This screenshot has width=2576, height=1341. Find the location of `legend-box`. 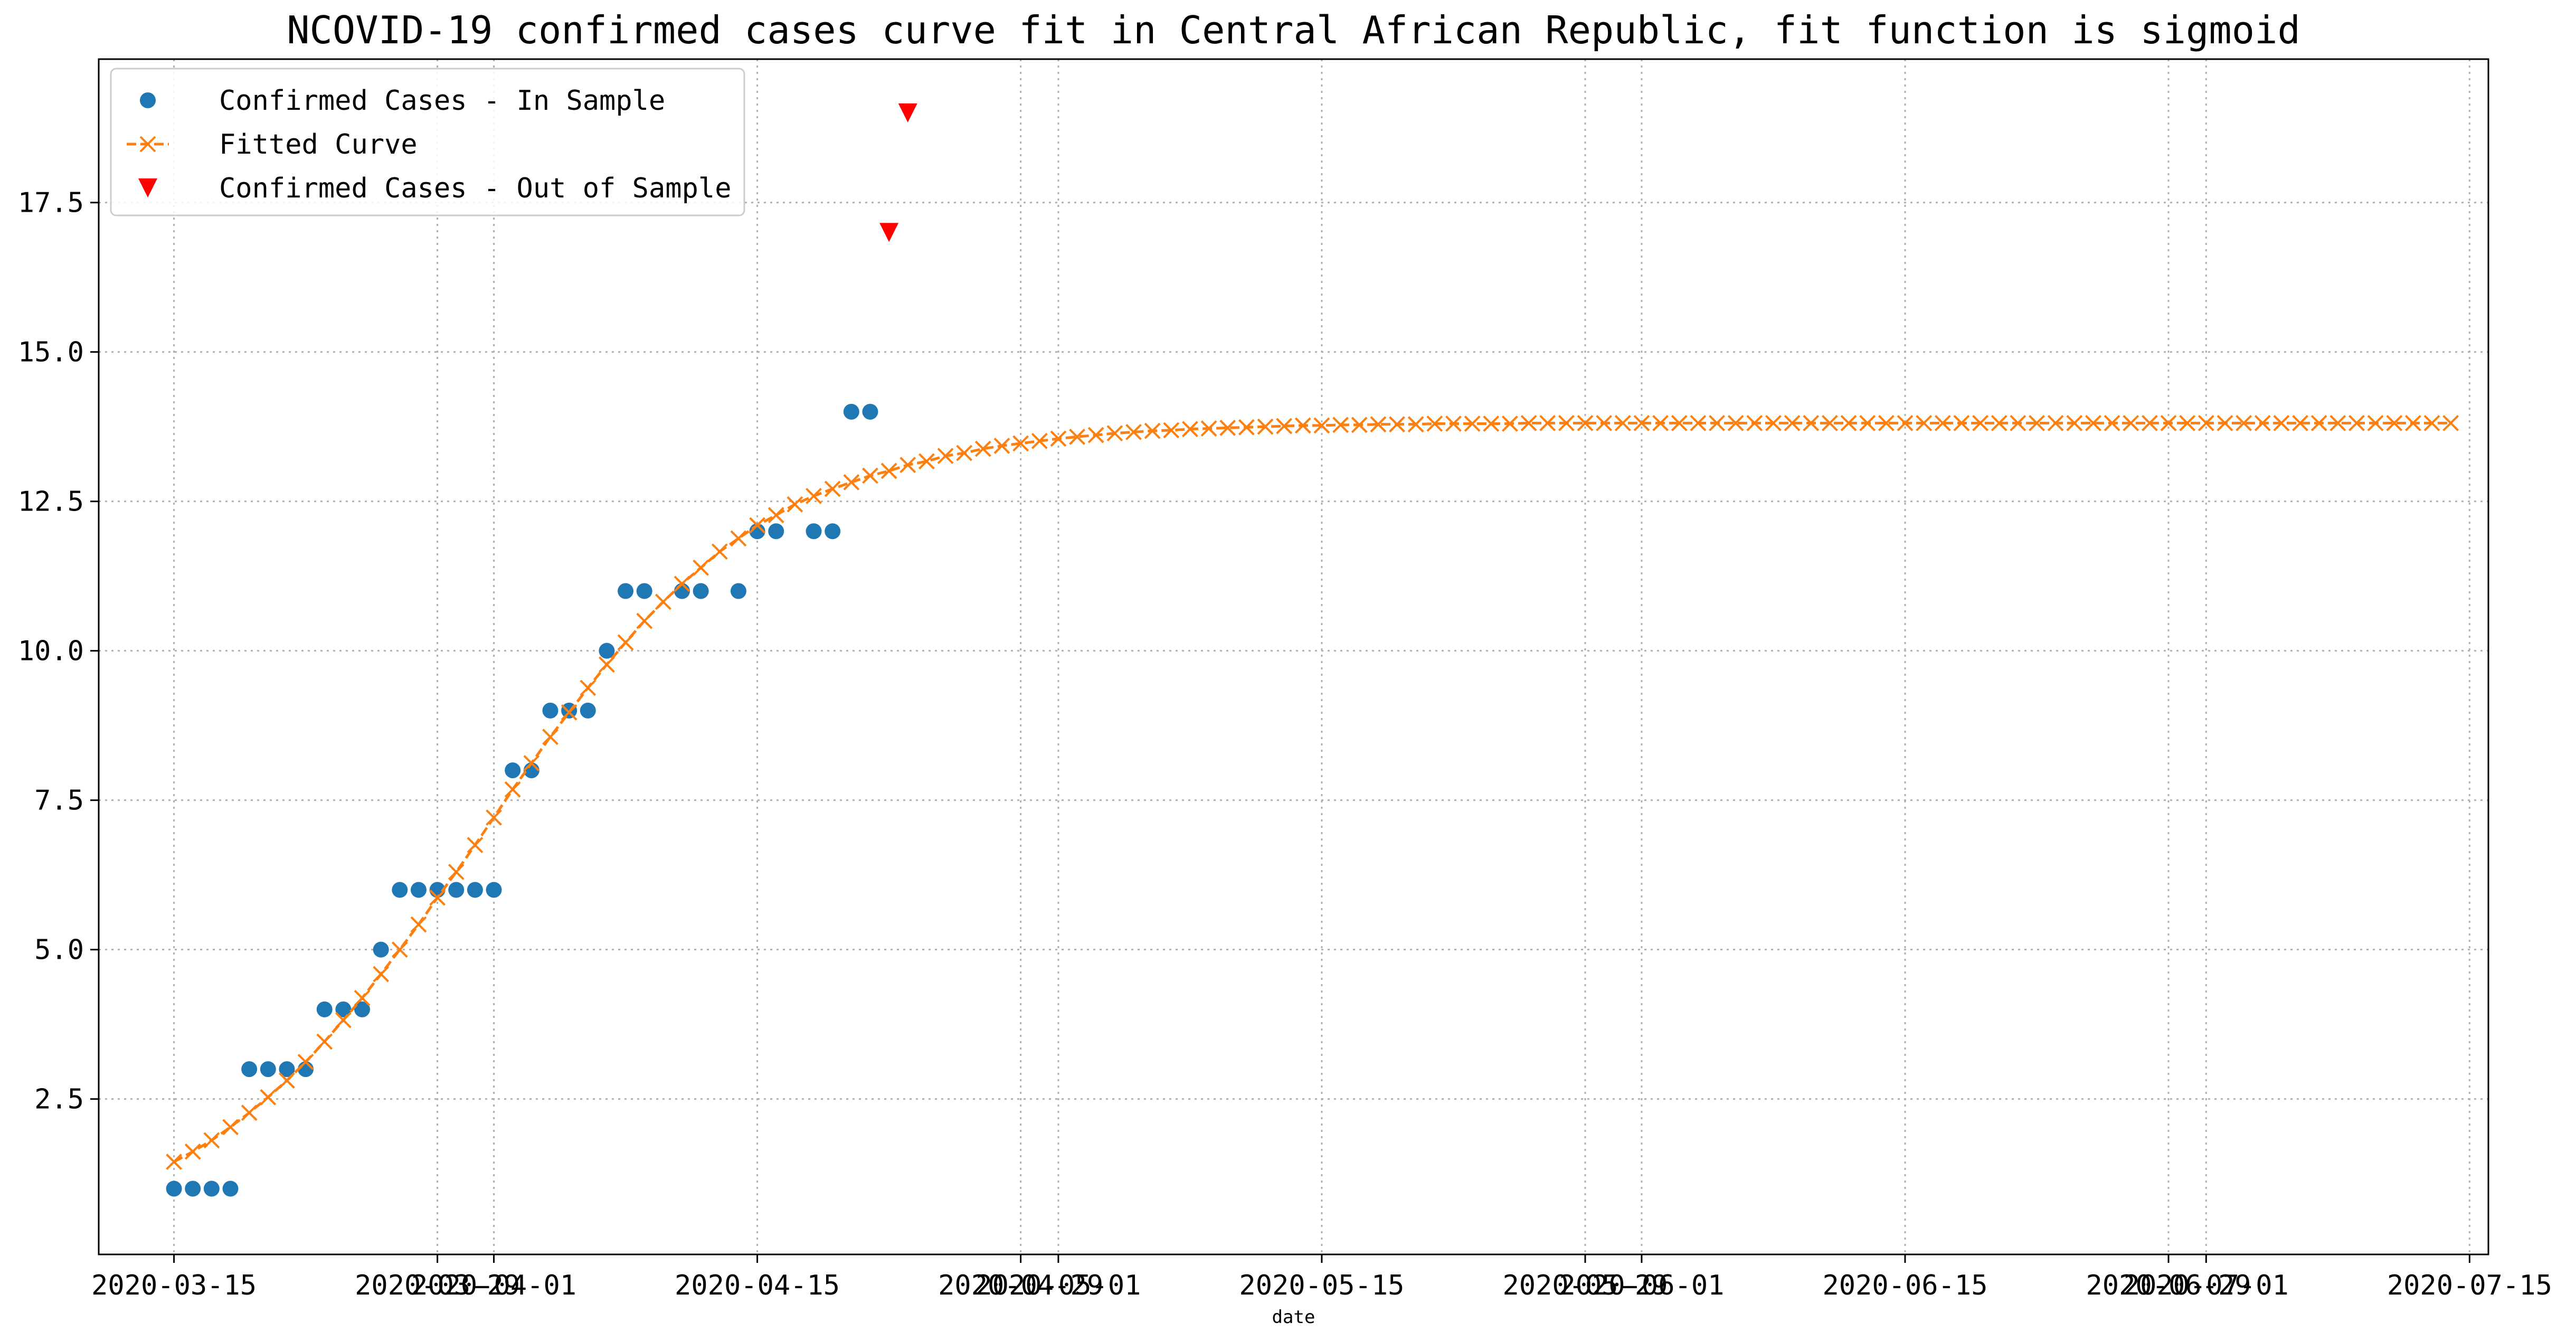

legend-box is located at coordinates (427, 142).